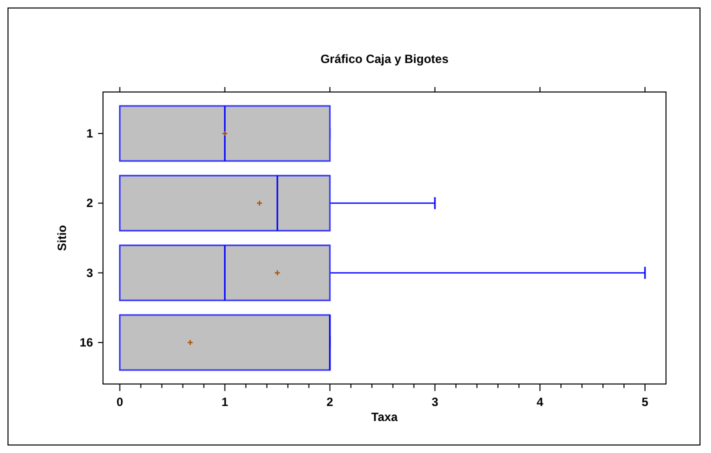 The height and width of the screenshot is (453, 711). What do you see at coordinates (90, 273) in the screenshot?
I see `y-tick-label: 3` at bounding box center [90, 273].